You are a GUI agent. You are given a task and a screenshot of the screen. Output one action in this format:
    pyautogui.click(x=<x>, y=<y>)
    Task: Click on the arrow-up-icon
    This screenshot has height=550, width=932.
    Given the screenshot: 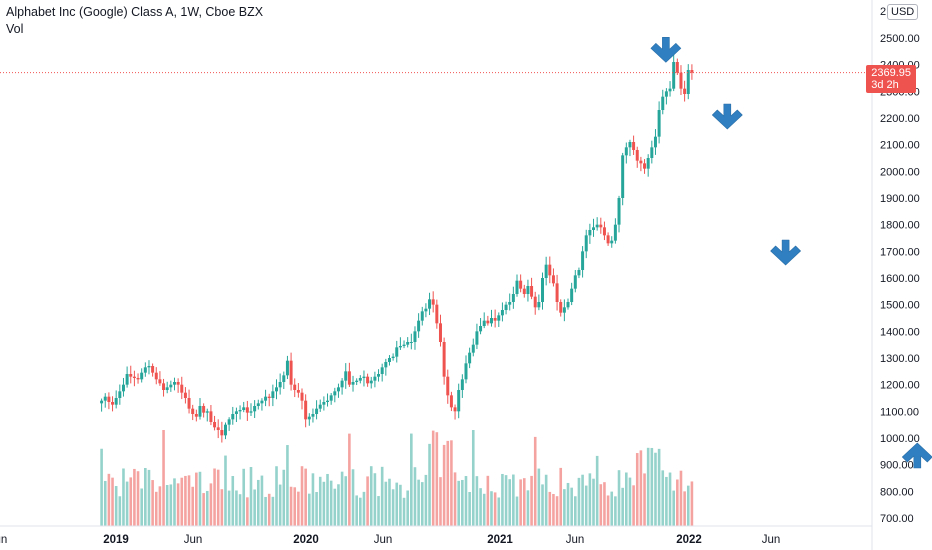 What is the action you would take?
    pyautogui.click(x=917, y=455)
    